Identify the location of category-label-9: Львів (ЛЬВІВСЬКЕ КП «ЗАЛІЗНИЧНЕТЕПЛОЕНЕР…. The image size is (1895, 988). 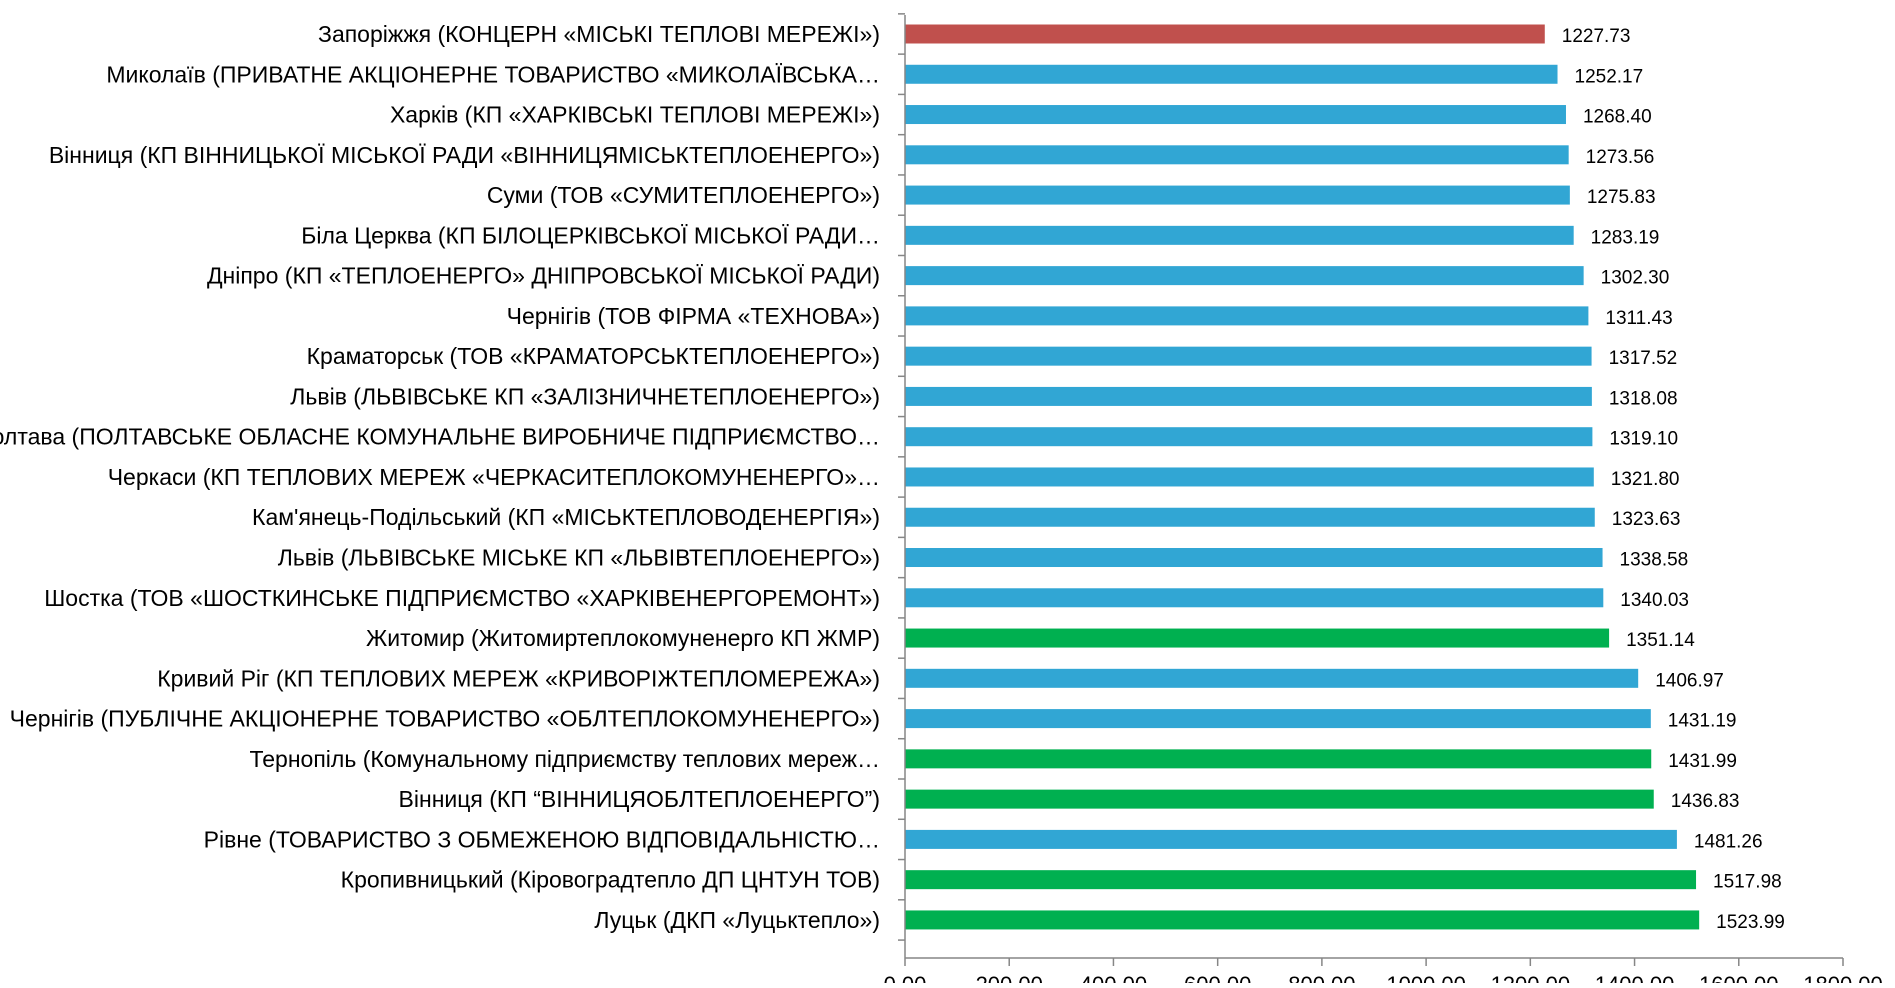
(585, 396).